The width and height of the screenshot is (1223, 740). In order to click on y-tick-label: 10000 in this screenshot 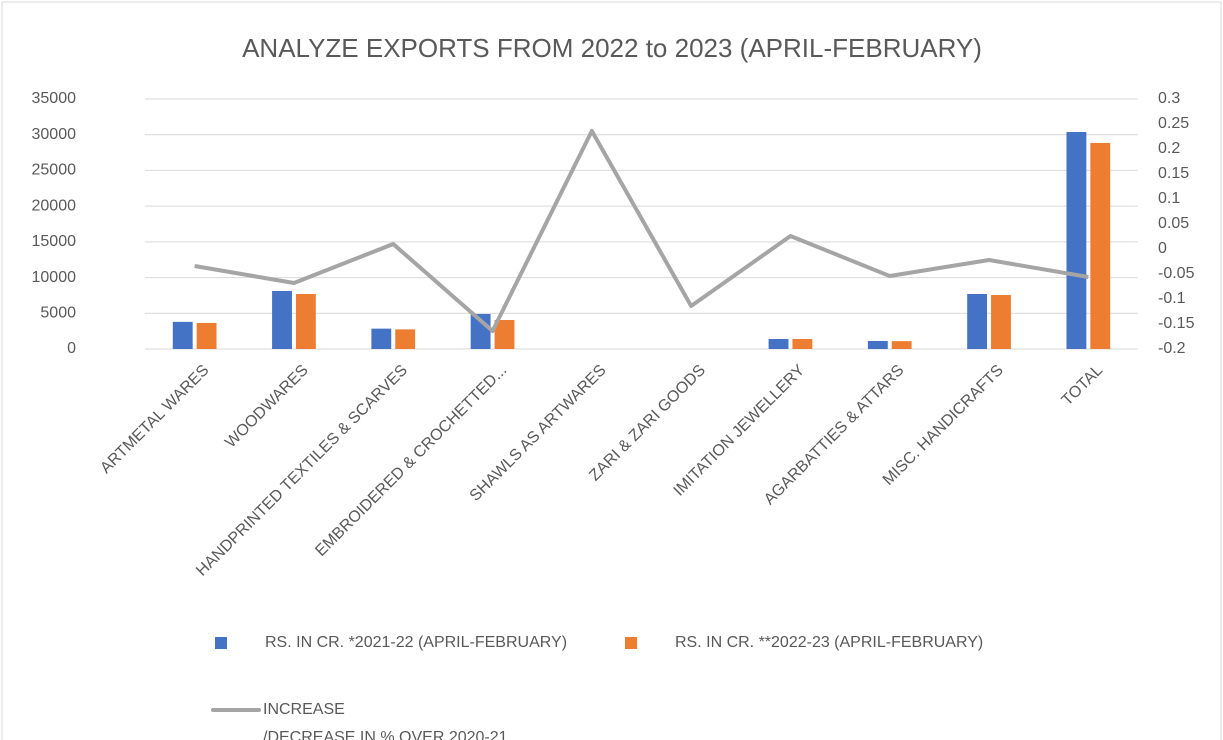, I will do `click(54, 277)`.